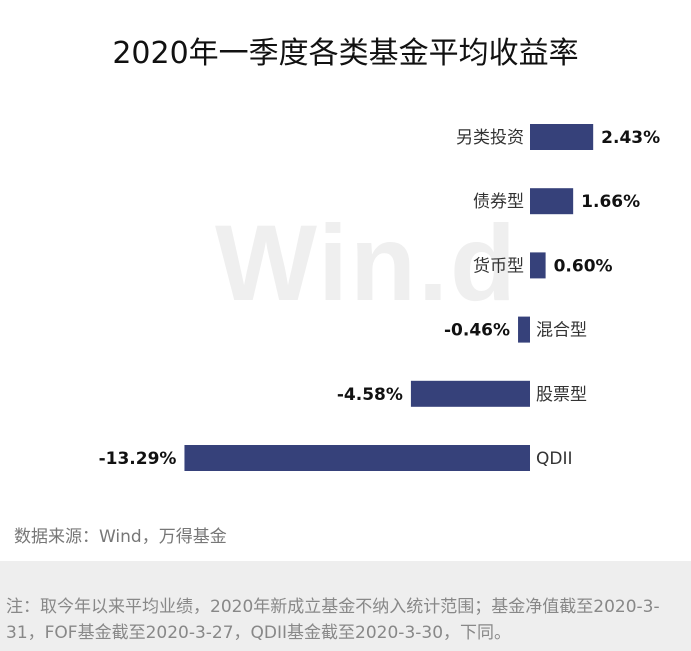  I want to click on value-label: 1.66%, so click(610, 202).